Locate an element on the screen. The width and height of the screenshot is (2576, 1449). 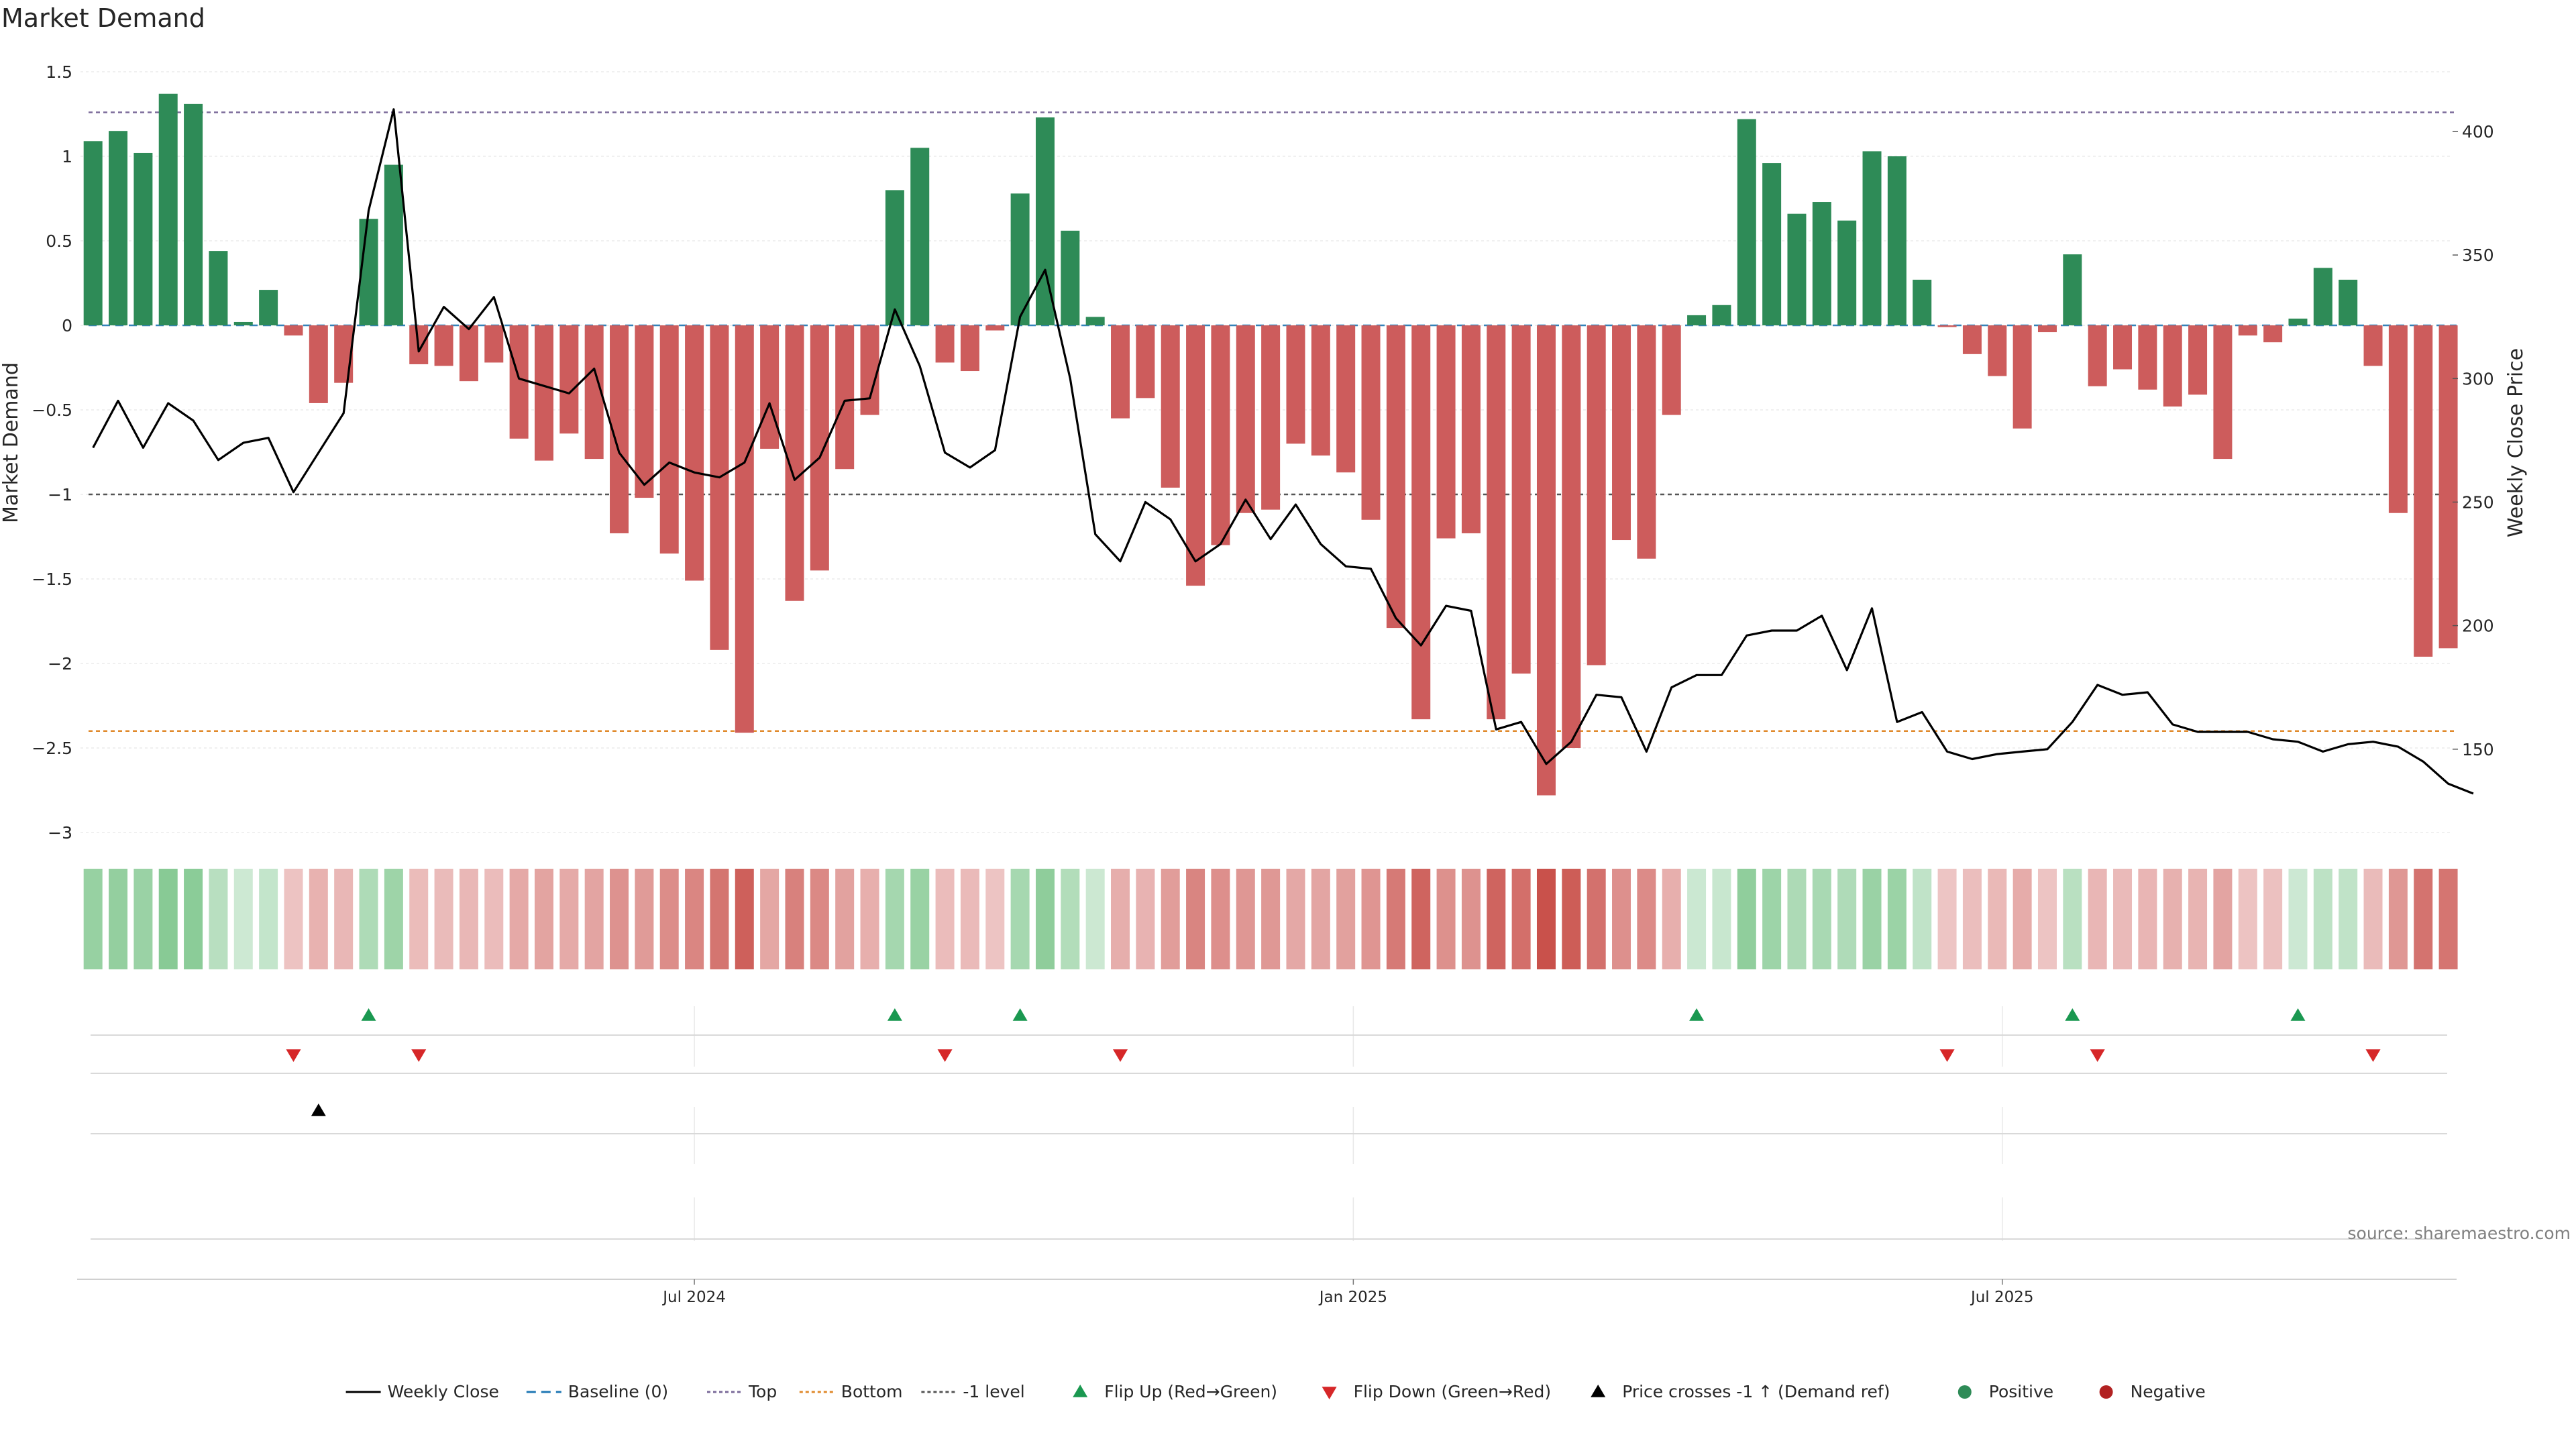
y2-axis-label: Weekly Close Price is located at coordinates (2516, 442).